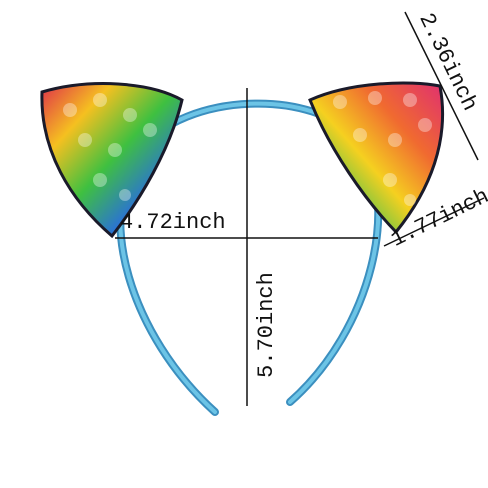 The height and width of the screenshot is (488, 488). I want to click on right-ear, so click(376, 158).